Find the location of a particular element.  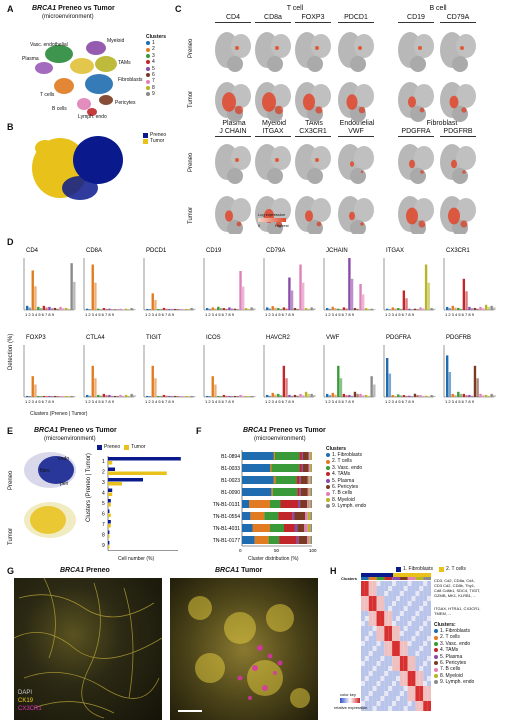

e-cat-label: 7 is located at coordinates (103, 525).